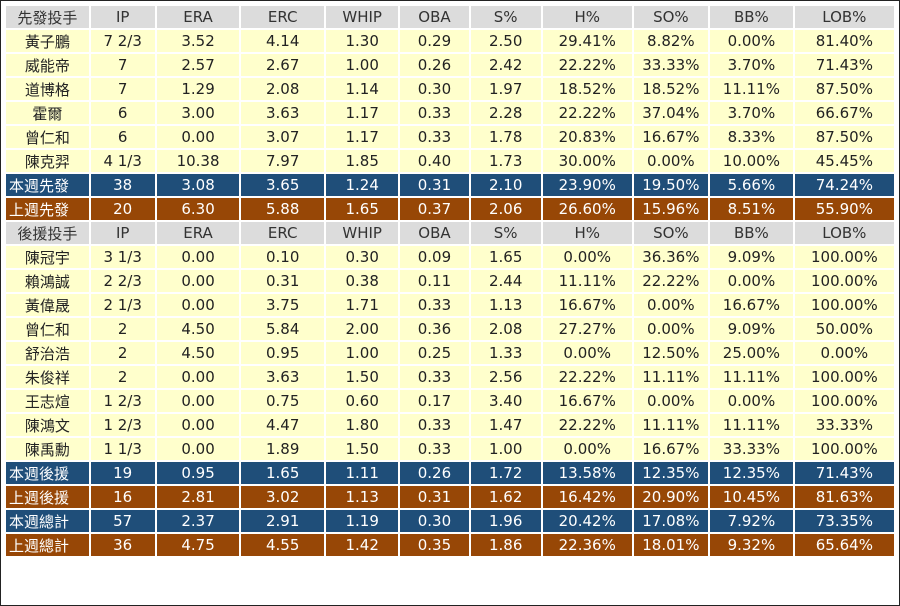  I want to click on summary-cell-so-pct: 15.96%, so click(671, 209).